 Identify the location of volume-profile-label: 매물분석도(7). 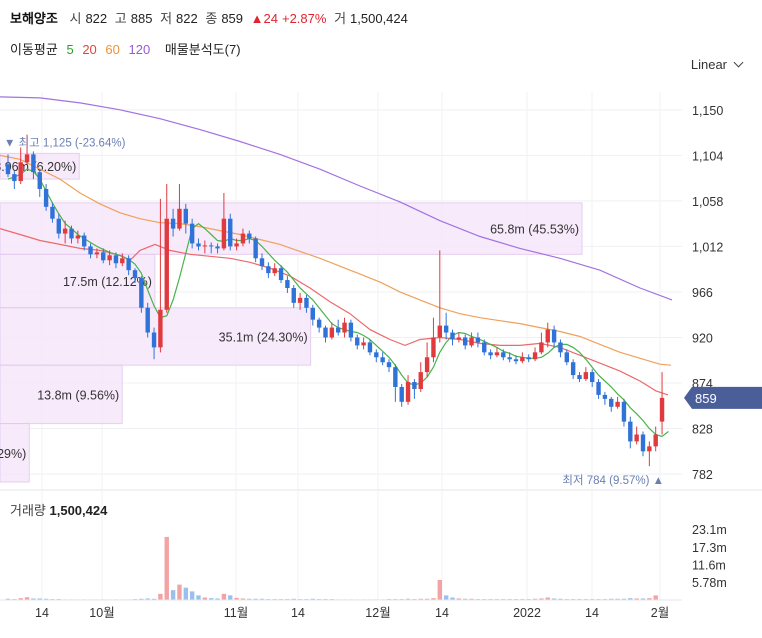
(202, 49).